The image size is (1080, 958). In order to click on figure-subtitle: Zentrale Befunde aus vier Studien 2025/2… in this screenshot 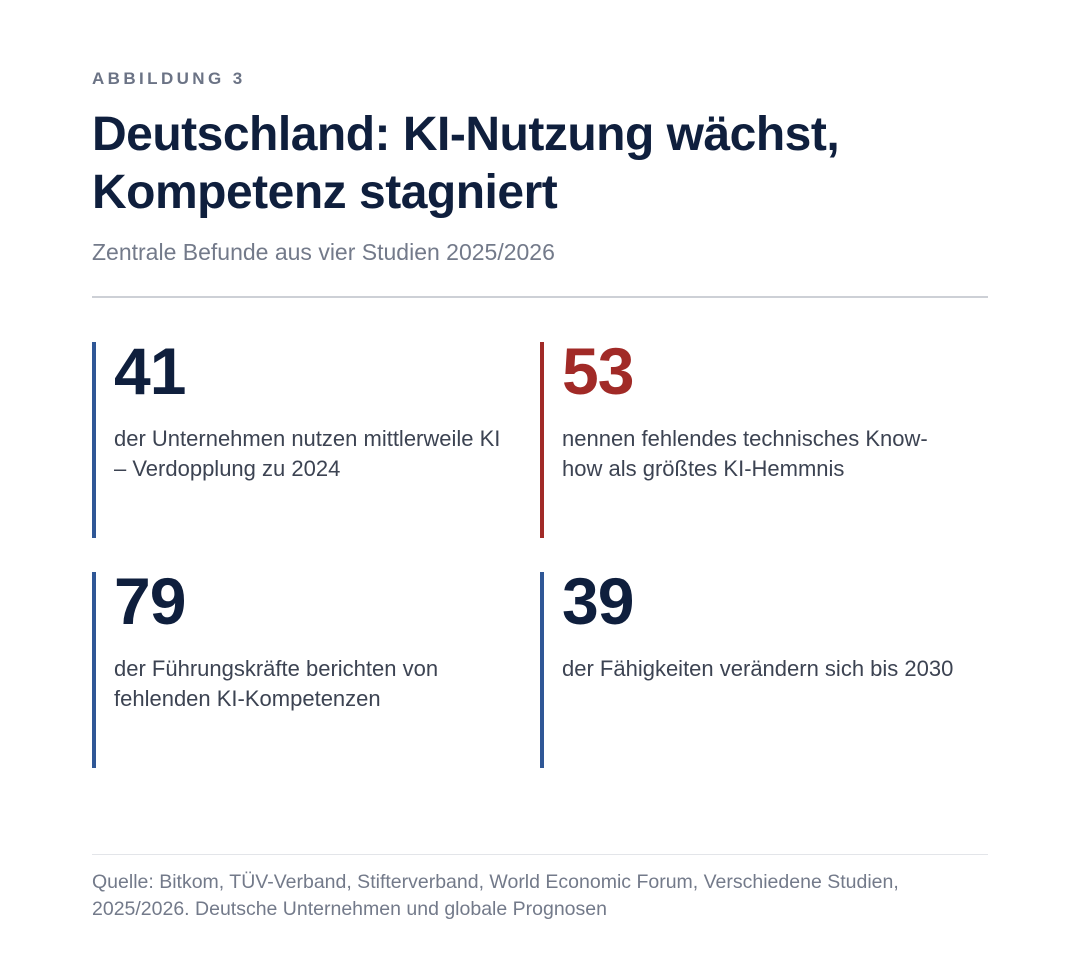, I will do `click(323, 252)`.